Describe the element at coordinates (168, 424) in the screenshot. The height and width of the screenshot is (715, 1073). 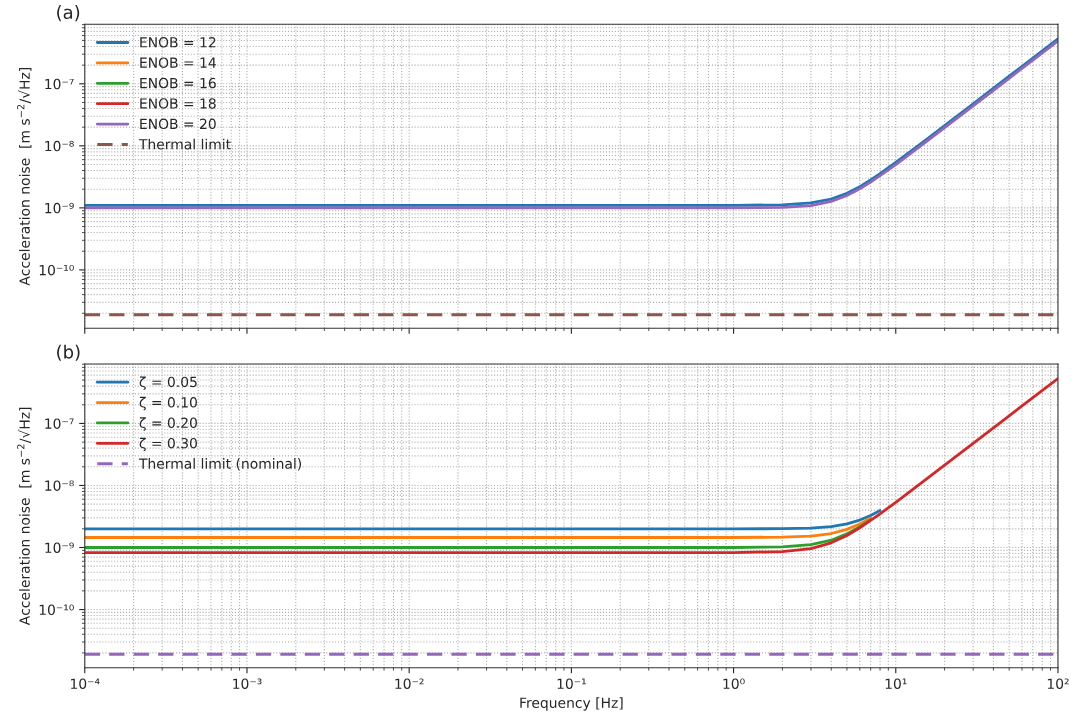
I see `legend-label: ζ = 0.20` at that location.